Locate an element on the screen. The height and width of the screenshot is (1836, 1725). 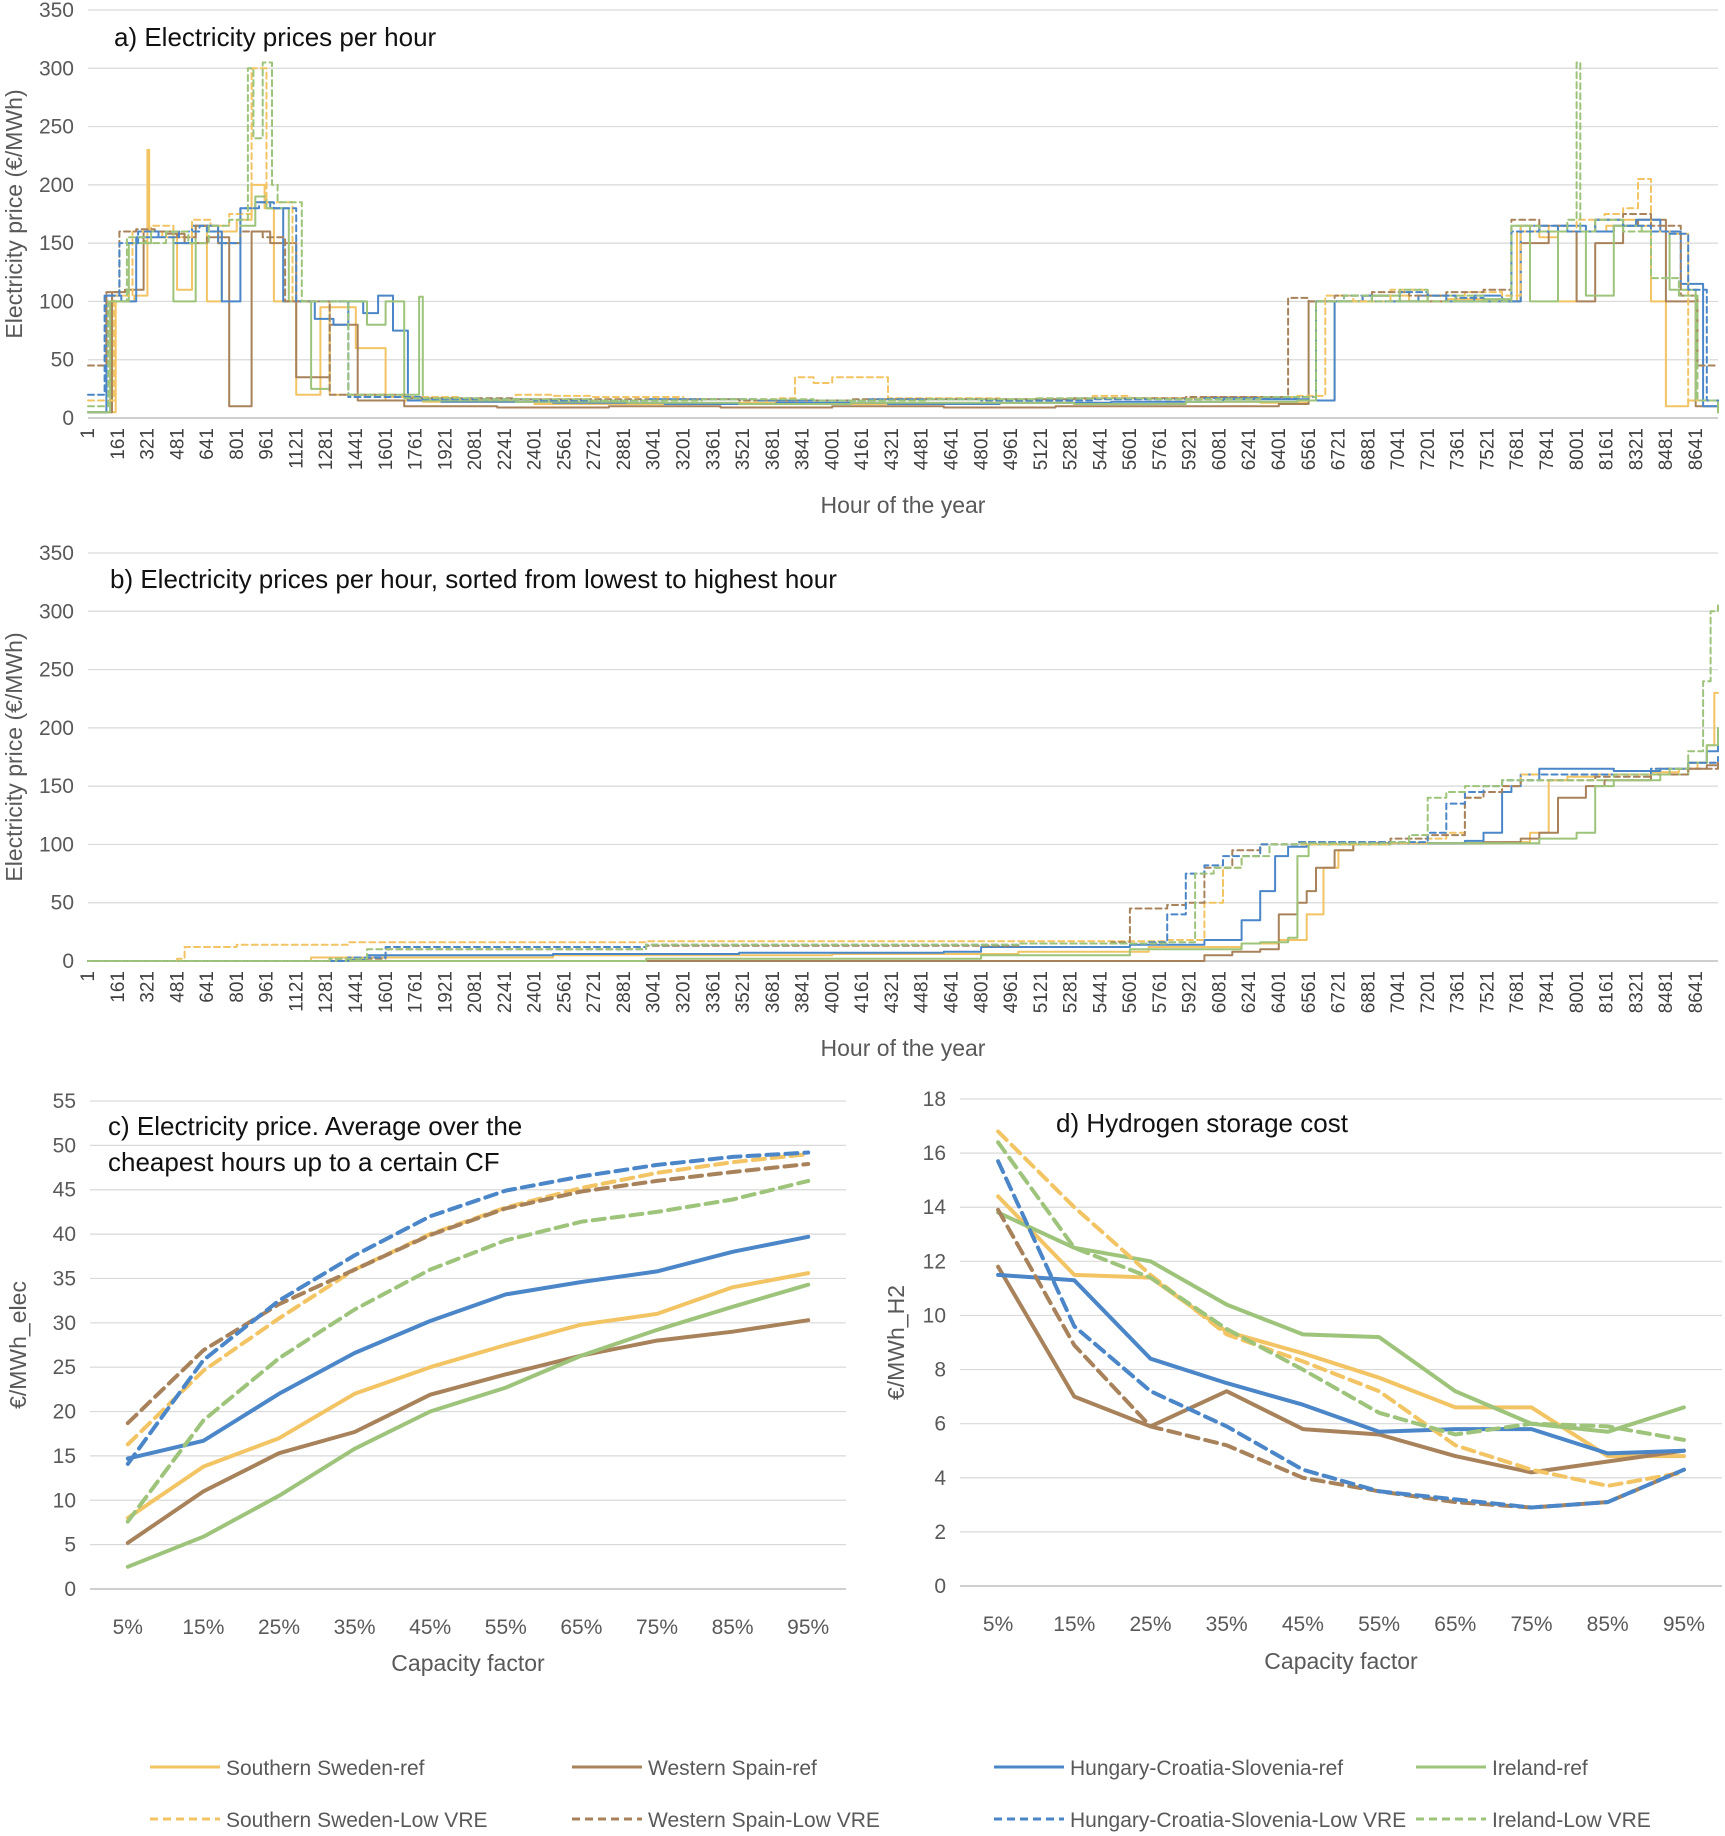
y-tick-label: 45 is located at coordinates (64, 1190).